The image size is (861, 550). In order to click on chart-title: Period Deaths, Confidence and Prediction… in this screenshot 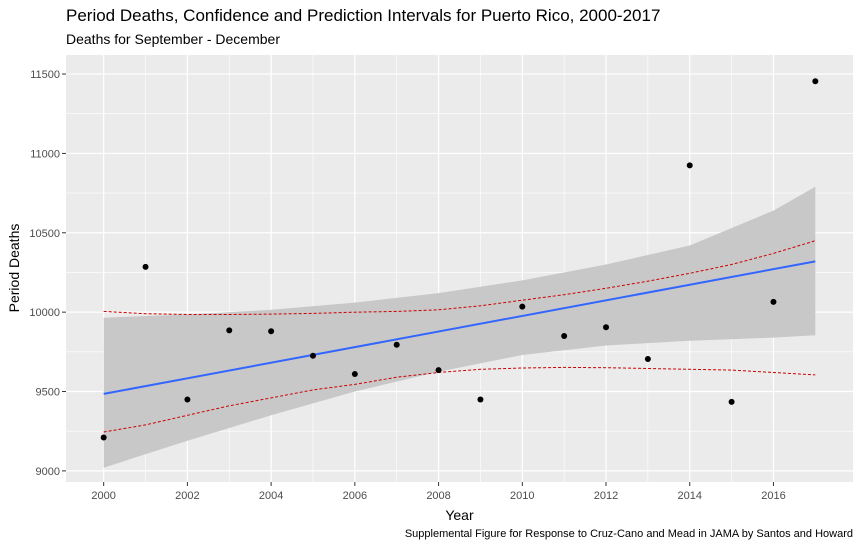, I will do `click(363, 15)`.